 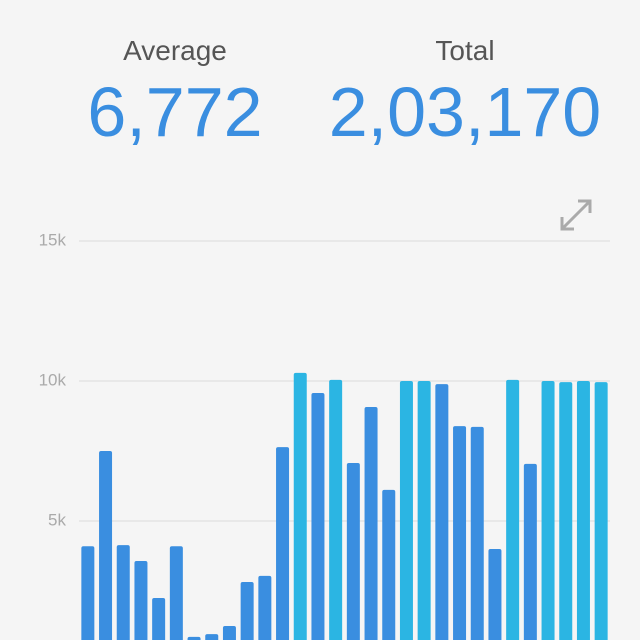 I want to click on stat-label: Total, so click(x=464, y=50).